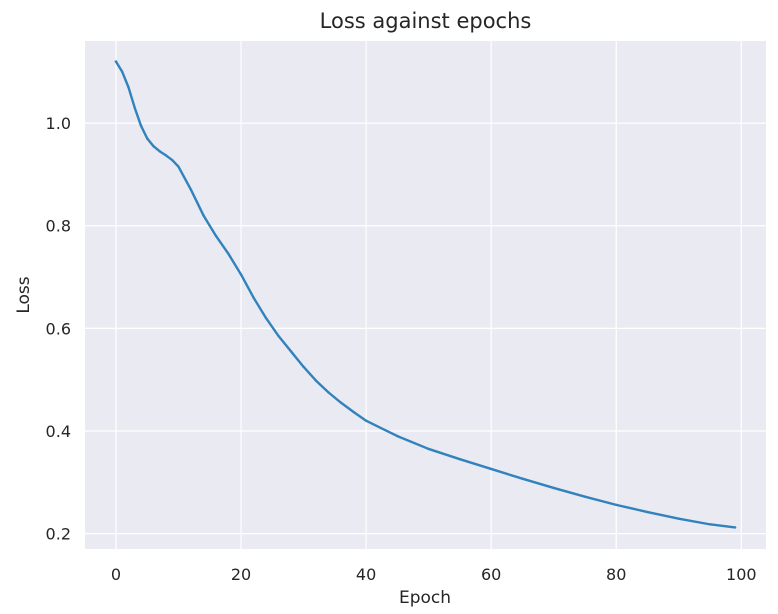 Image resolution: width=778 pixels, height=614 pixels. I want to click on x-tick-label: 40, so click(366, 574).